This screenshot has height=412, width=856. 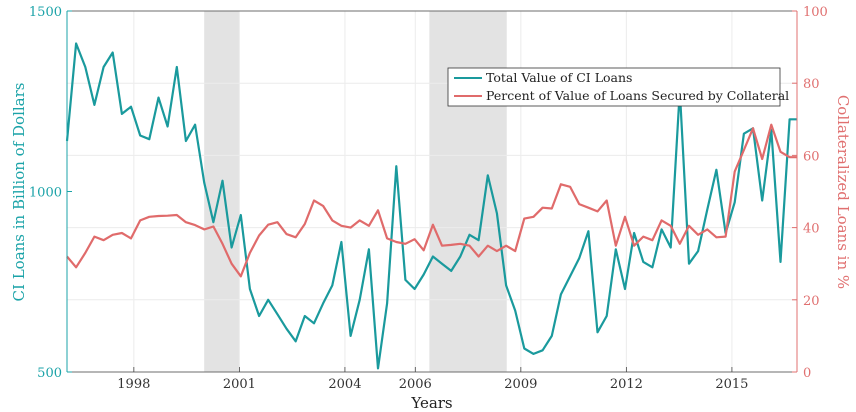 I want to click on y-axis-right-label: Collateralized Loans in %, so click(x=843, y=192).